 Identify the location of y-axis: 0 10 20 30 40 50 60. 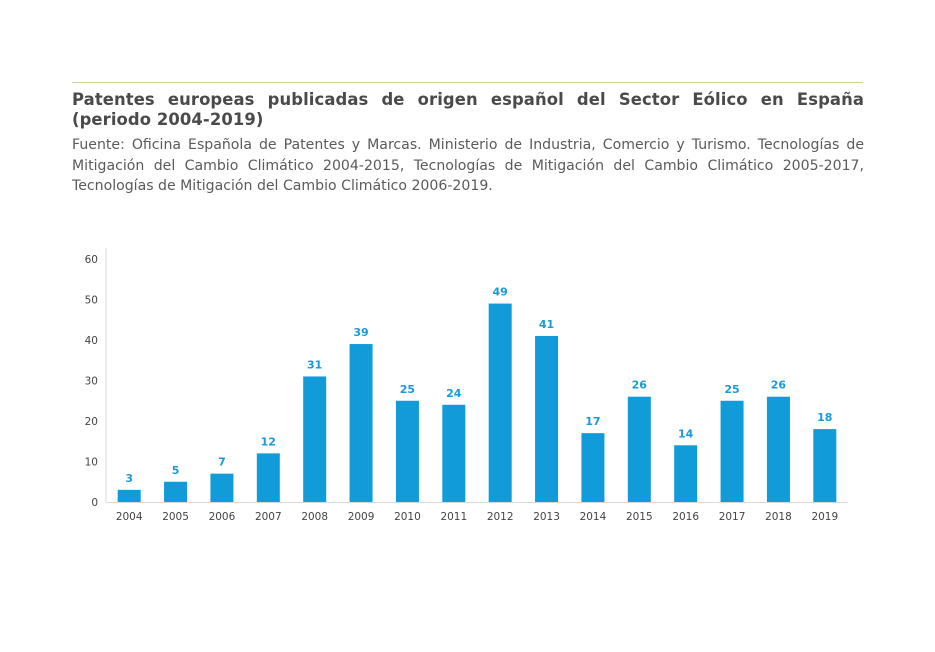
(96, 378).